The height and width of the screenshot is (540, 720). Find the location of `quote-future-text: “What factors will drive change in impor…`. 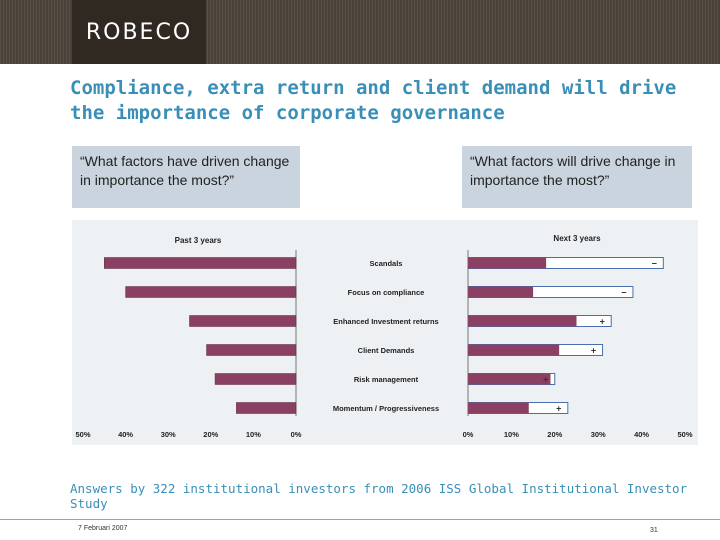

quote-future-text: “What factors will drive change in impor… is located at coordinates (573, 170).